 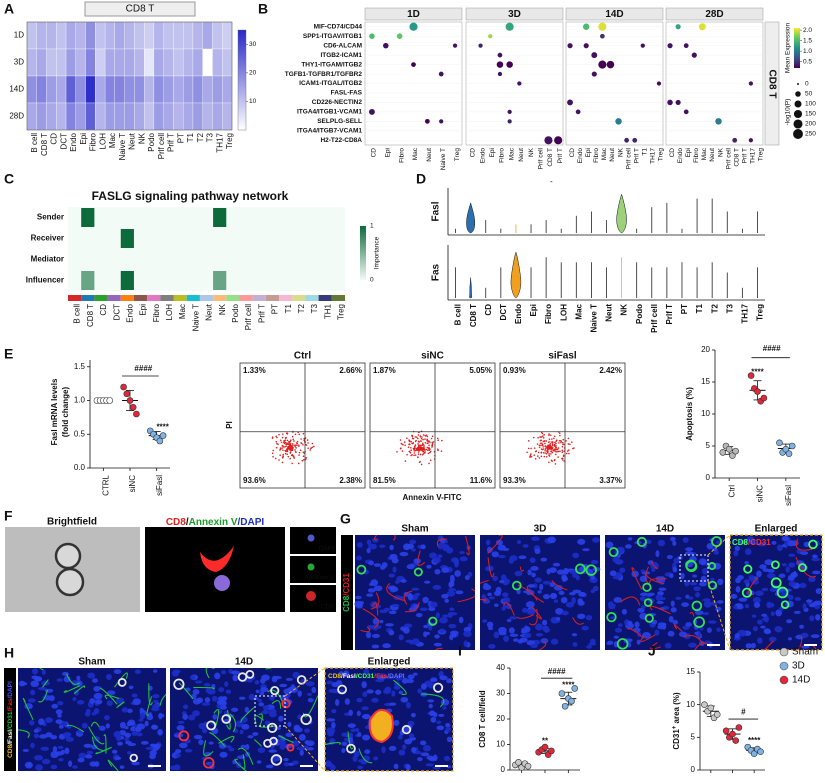 I want to click on header-box, so click(x=714, y=14).